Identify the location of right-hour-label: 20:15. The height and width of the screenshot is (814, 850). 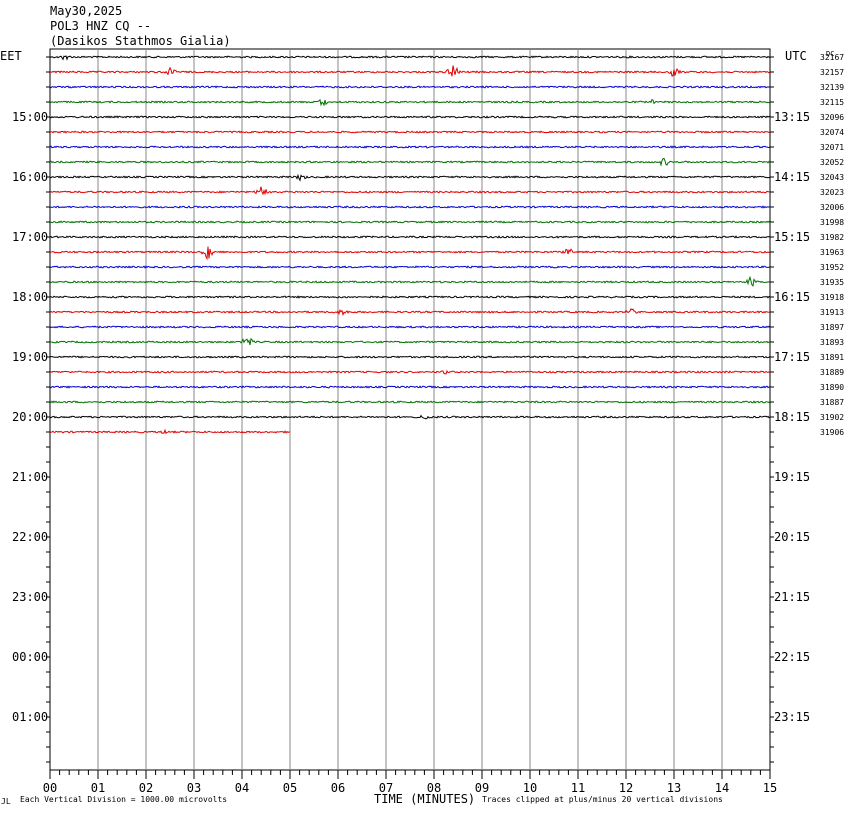
(792, 537).